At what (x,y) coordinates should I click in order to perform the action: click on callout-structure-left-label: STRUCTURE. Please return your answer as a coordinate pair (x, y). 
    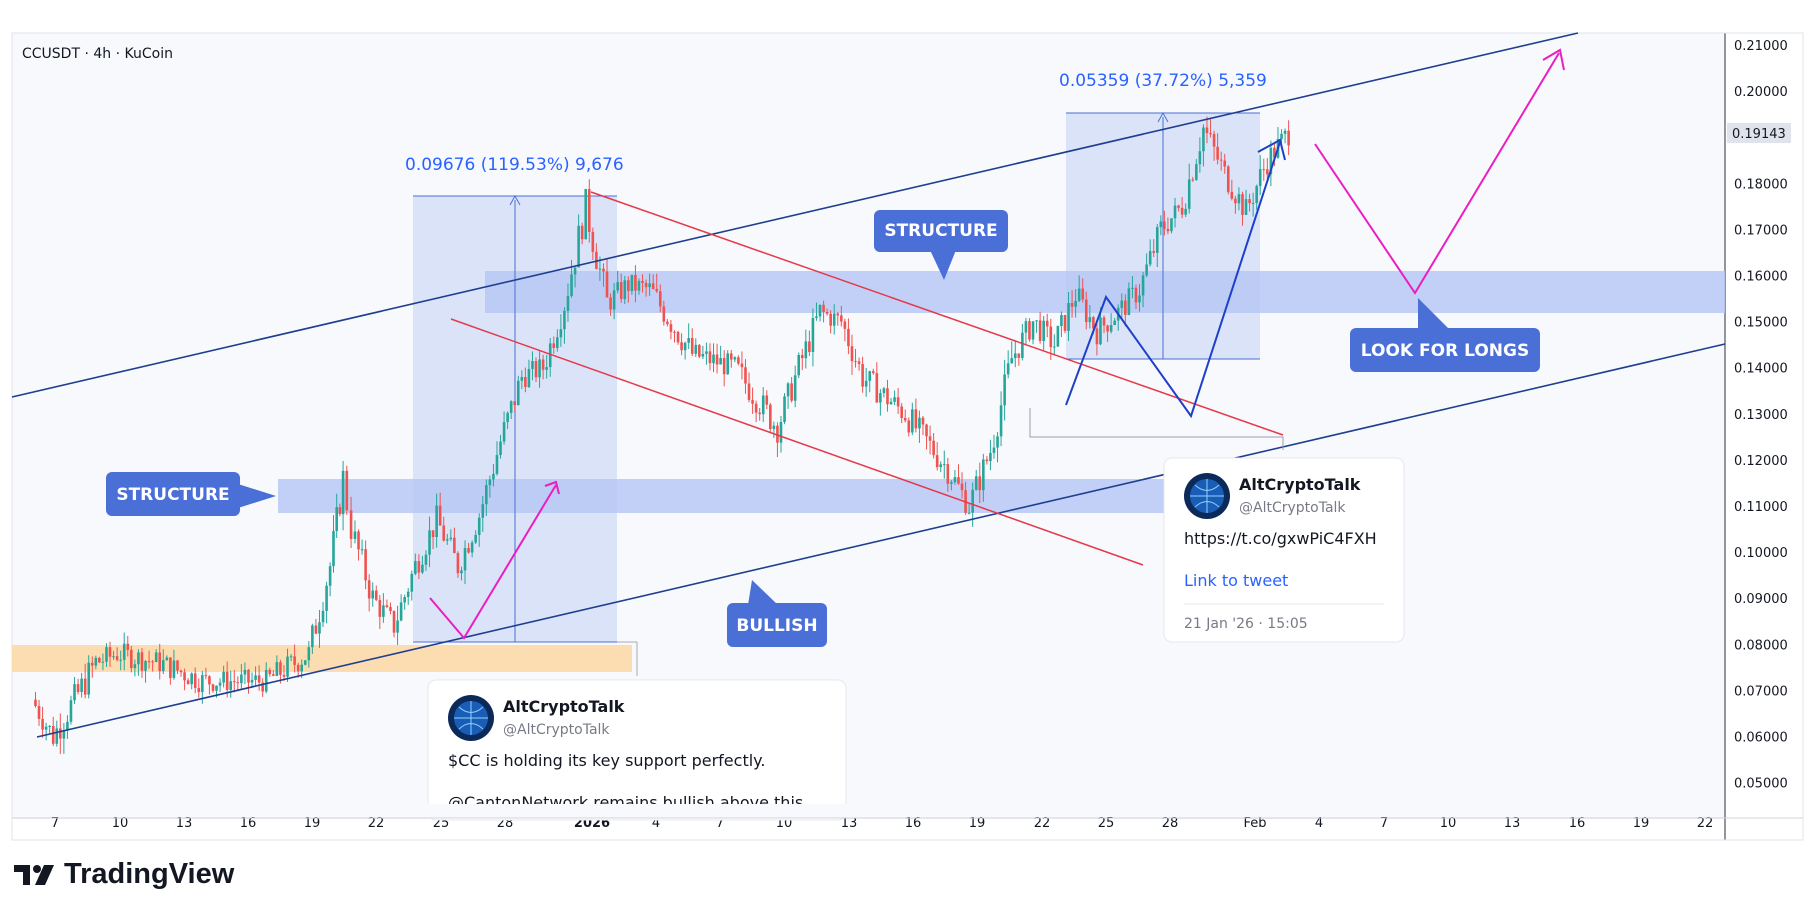
    Looking at the image, I should click on (172, 495).